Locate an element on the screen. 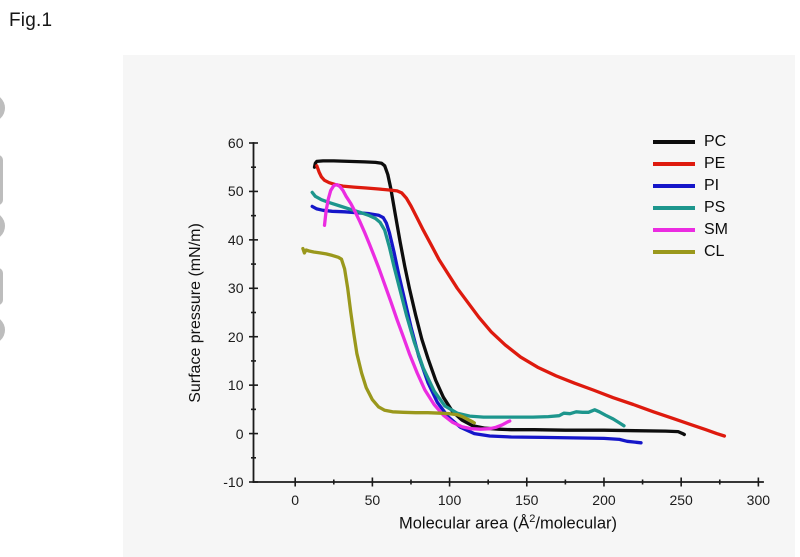 The image size is (800, 557). legend-swatch-SM is located at coordinates (674, 230).